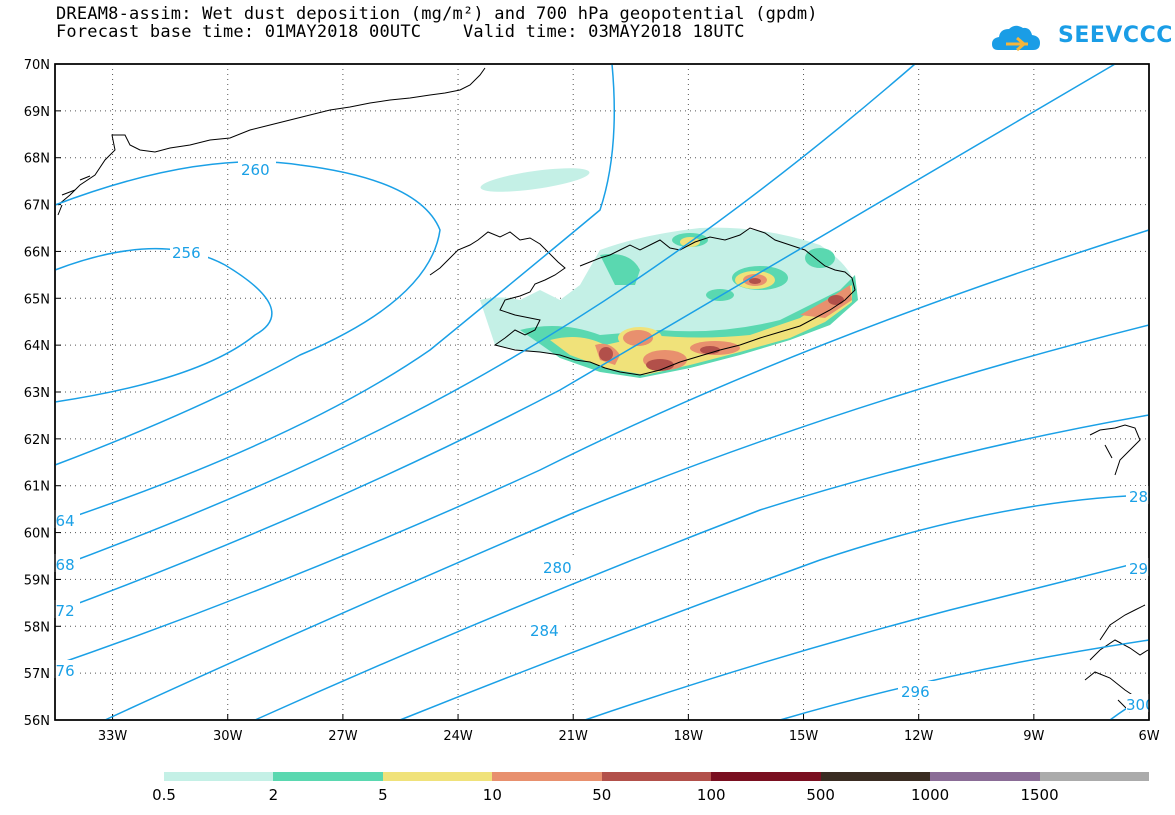 The image size is (1175, 815). Describe the element at coordinates (113, 736) in the screenshot. I see `lon-tick-label: 33W` at that location.